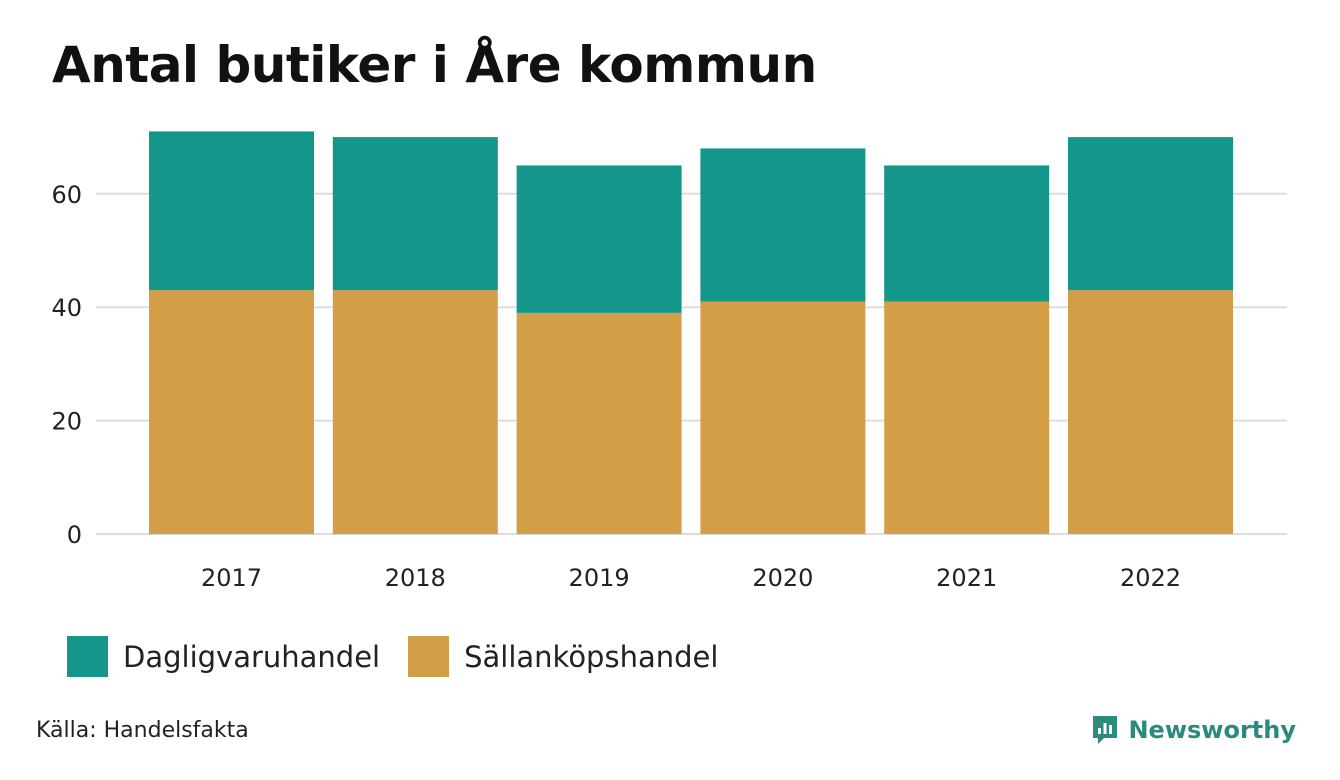 This screenshot has height=780, width=1340. Describe the element at coordinates (966, 578) in the screenshot. I see `x-tick-label: 2021` at that location.